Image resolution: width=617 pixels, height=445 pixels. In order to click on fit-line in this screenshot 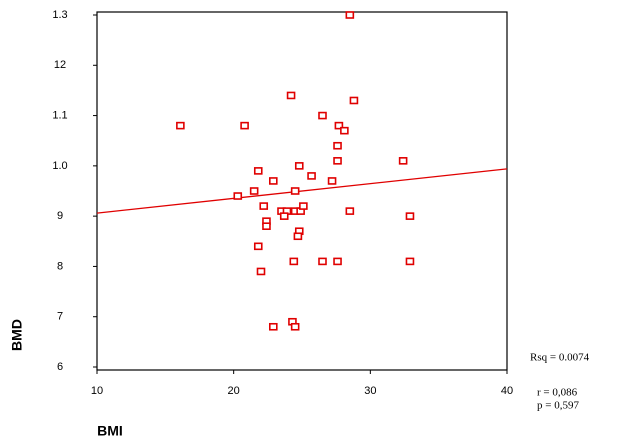, I will do `click(302, 191)`.